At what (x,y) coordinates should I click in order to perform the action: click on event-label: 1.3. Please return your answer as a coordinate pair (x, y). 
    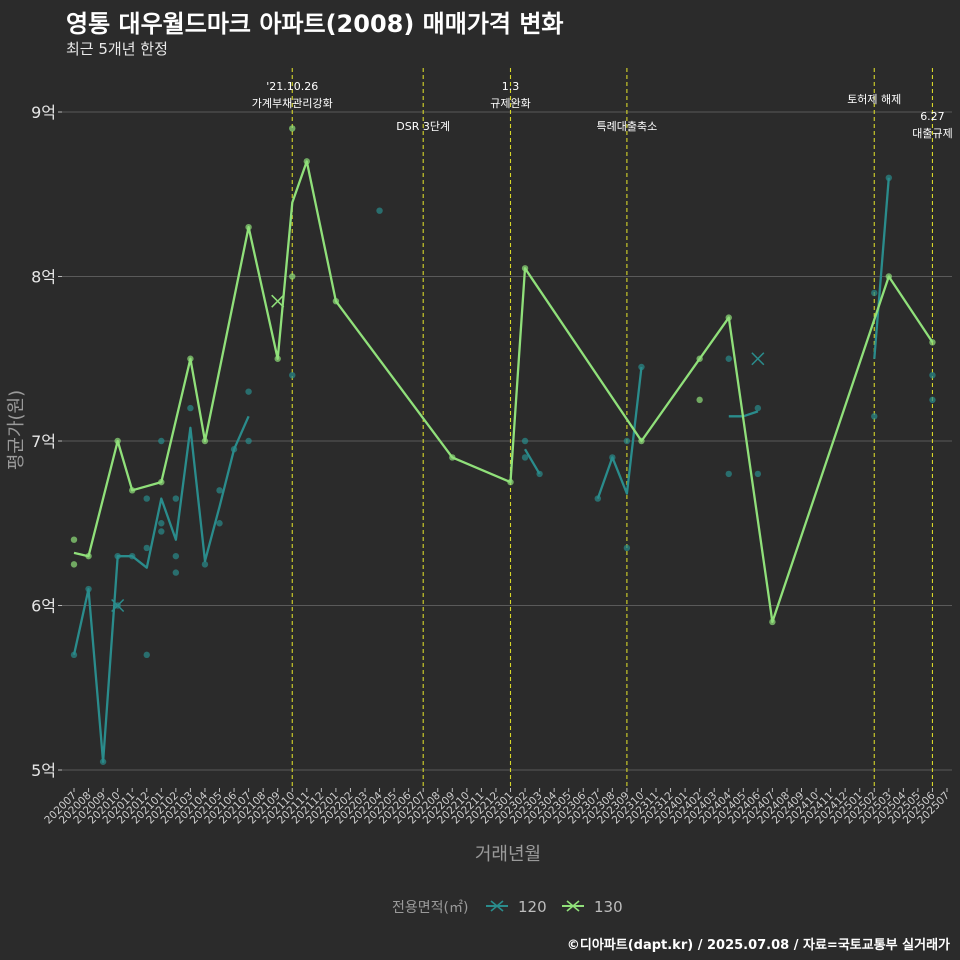
    Looking at the image, I should click on (511, 86).